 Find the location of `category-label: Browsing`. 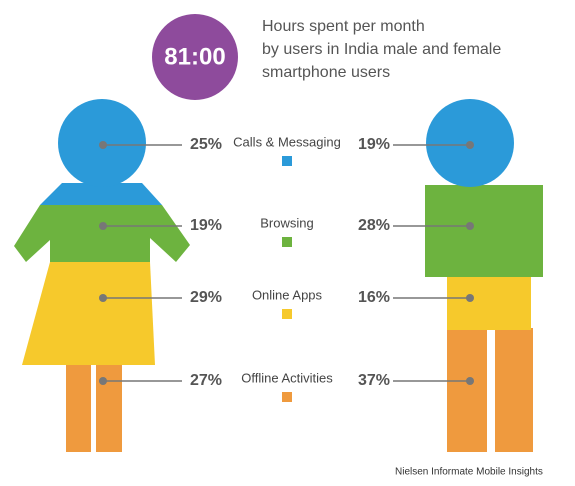

category-label: Browsing is located at coordinates (286, 222).